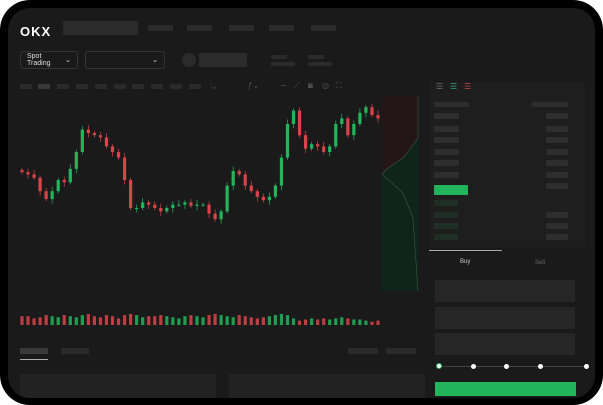 The image size is (603, 405). Describe the element at coordinates (339, 85) in the screenshot. I see `fullscreen-icon: ⛶` at that location.